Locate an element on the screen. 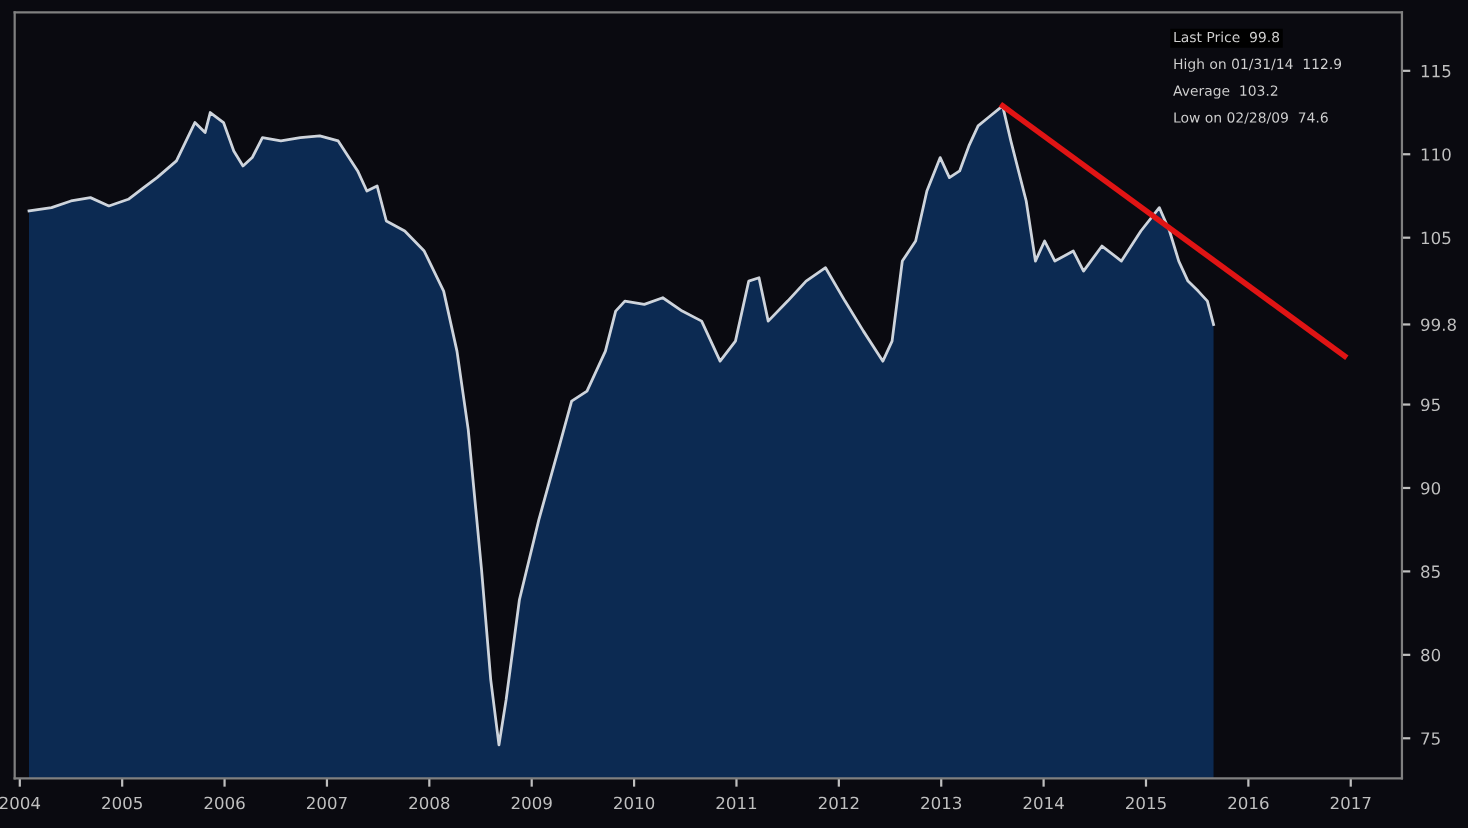  x-tick-label: 2006 is located at coordinates (224, 803).